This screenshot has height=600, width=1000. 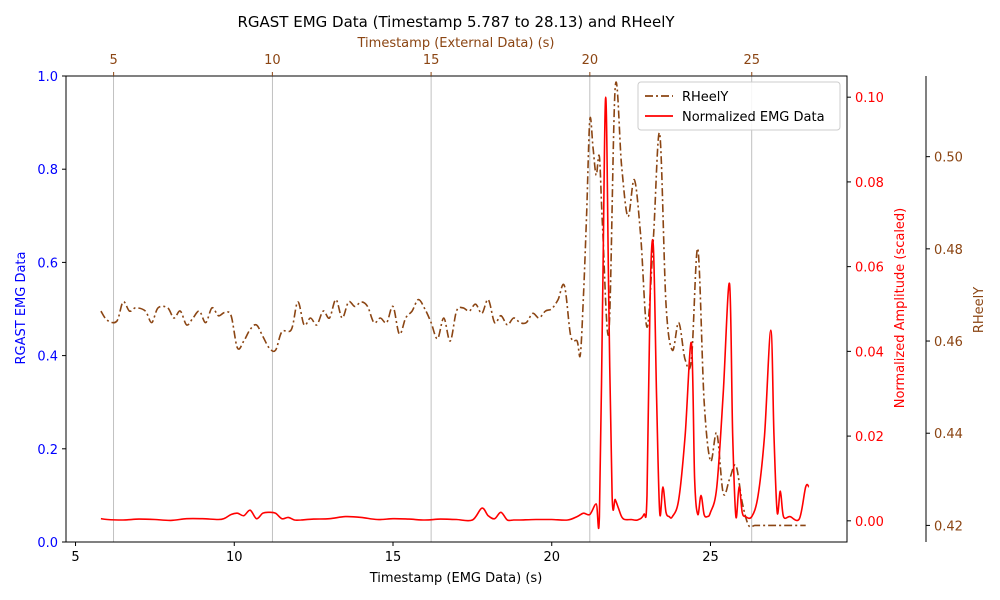 What do you see at coordinates (900, 308) in the screenshot?
I see `right-y-axis-label: Normalized Amplitude (scaled)` at bounding box center [900, 308].